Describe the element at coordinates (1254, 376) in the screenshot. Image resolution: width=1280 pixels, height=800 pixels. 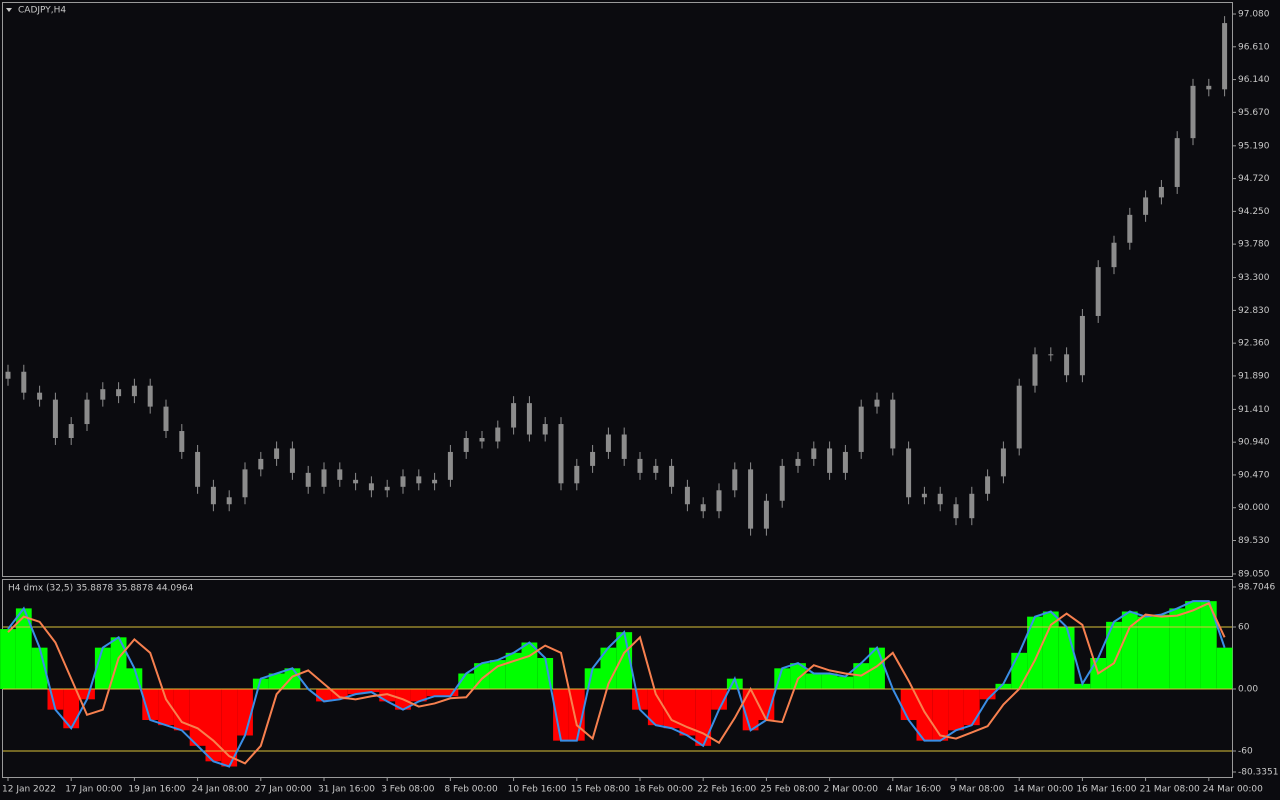
I see `y-tick-label: 91.890` at that location.